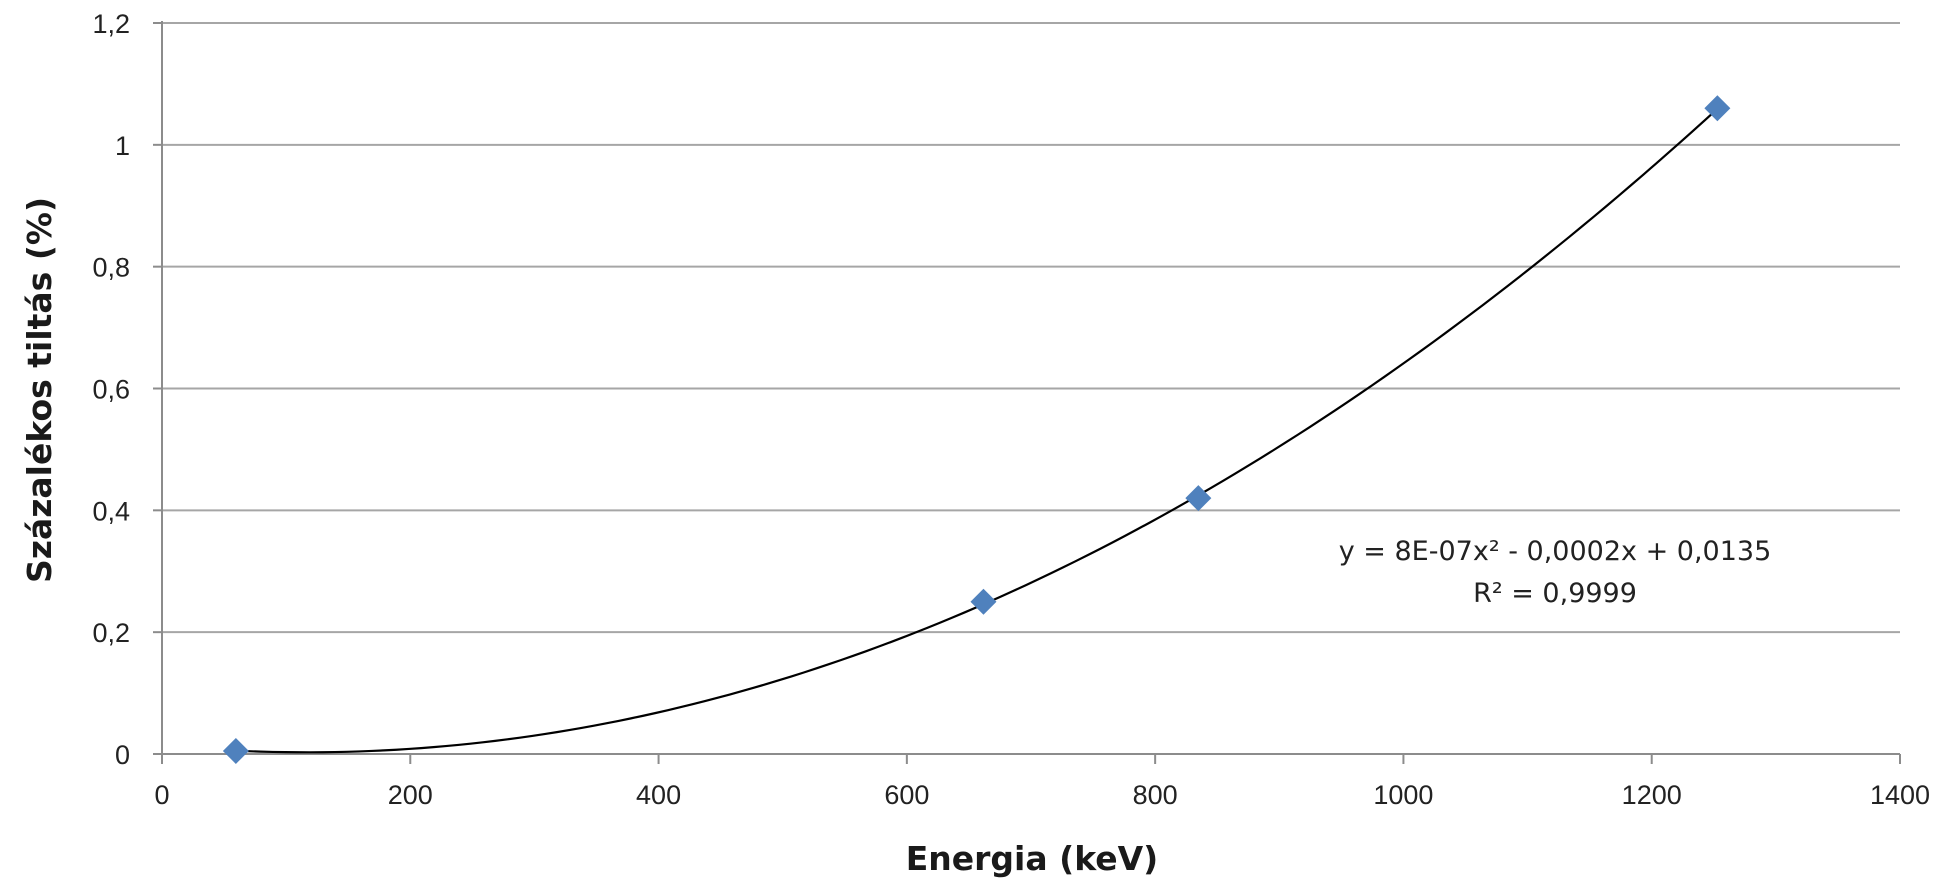 The height and width of the screenshot is (879, 1959). I want to click on x-tick-label: 400, so click(658, 795).